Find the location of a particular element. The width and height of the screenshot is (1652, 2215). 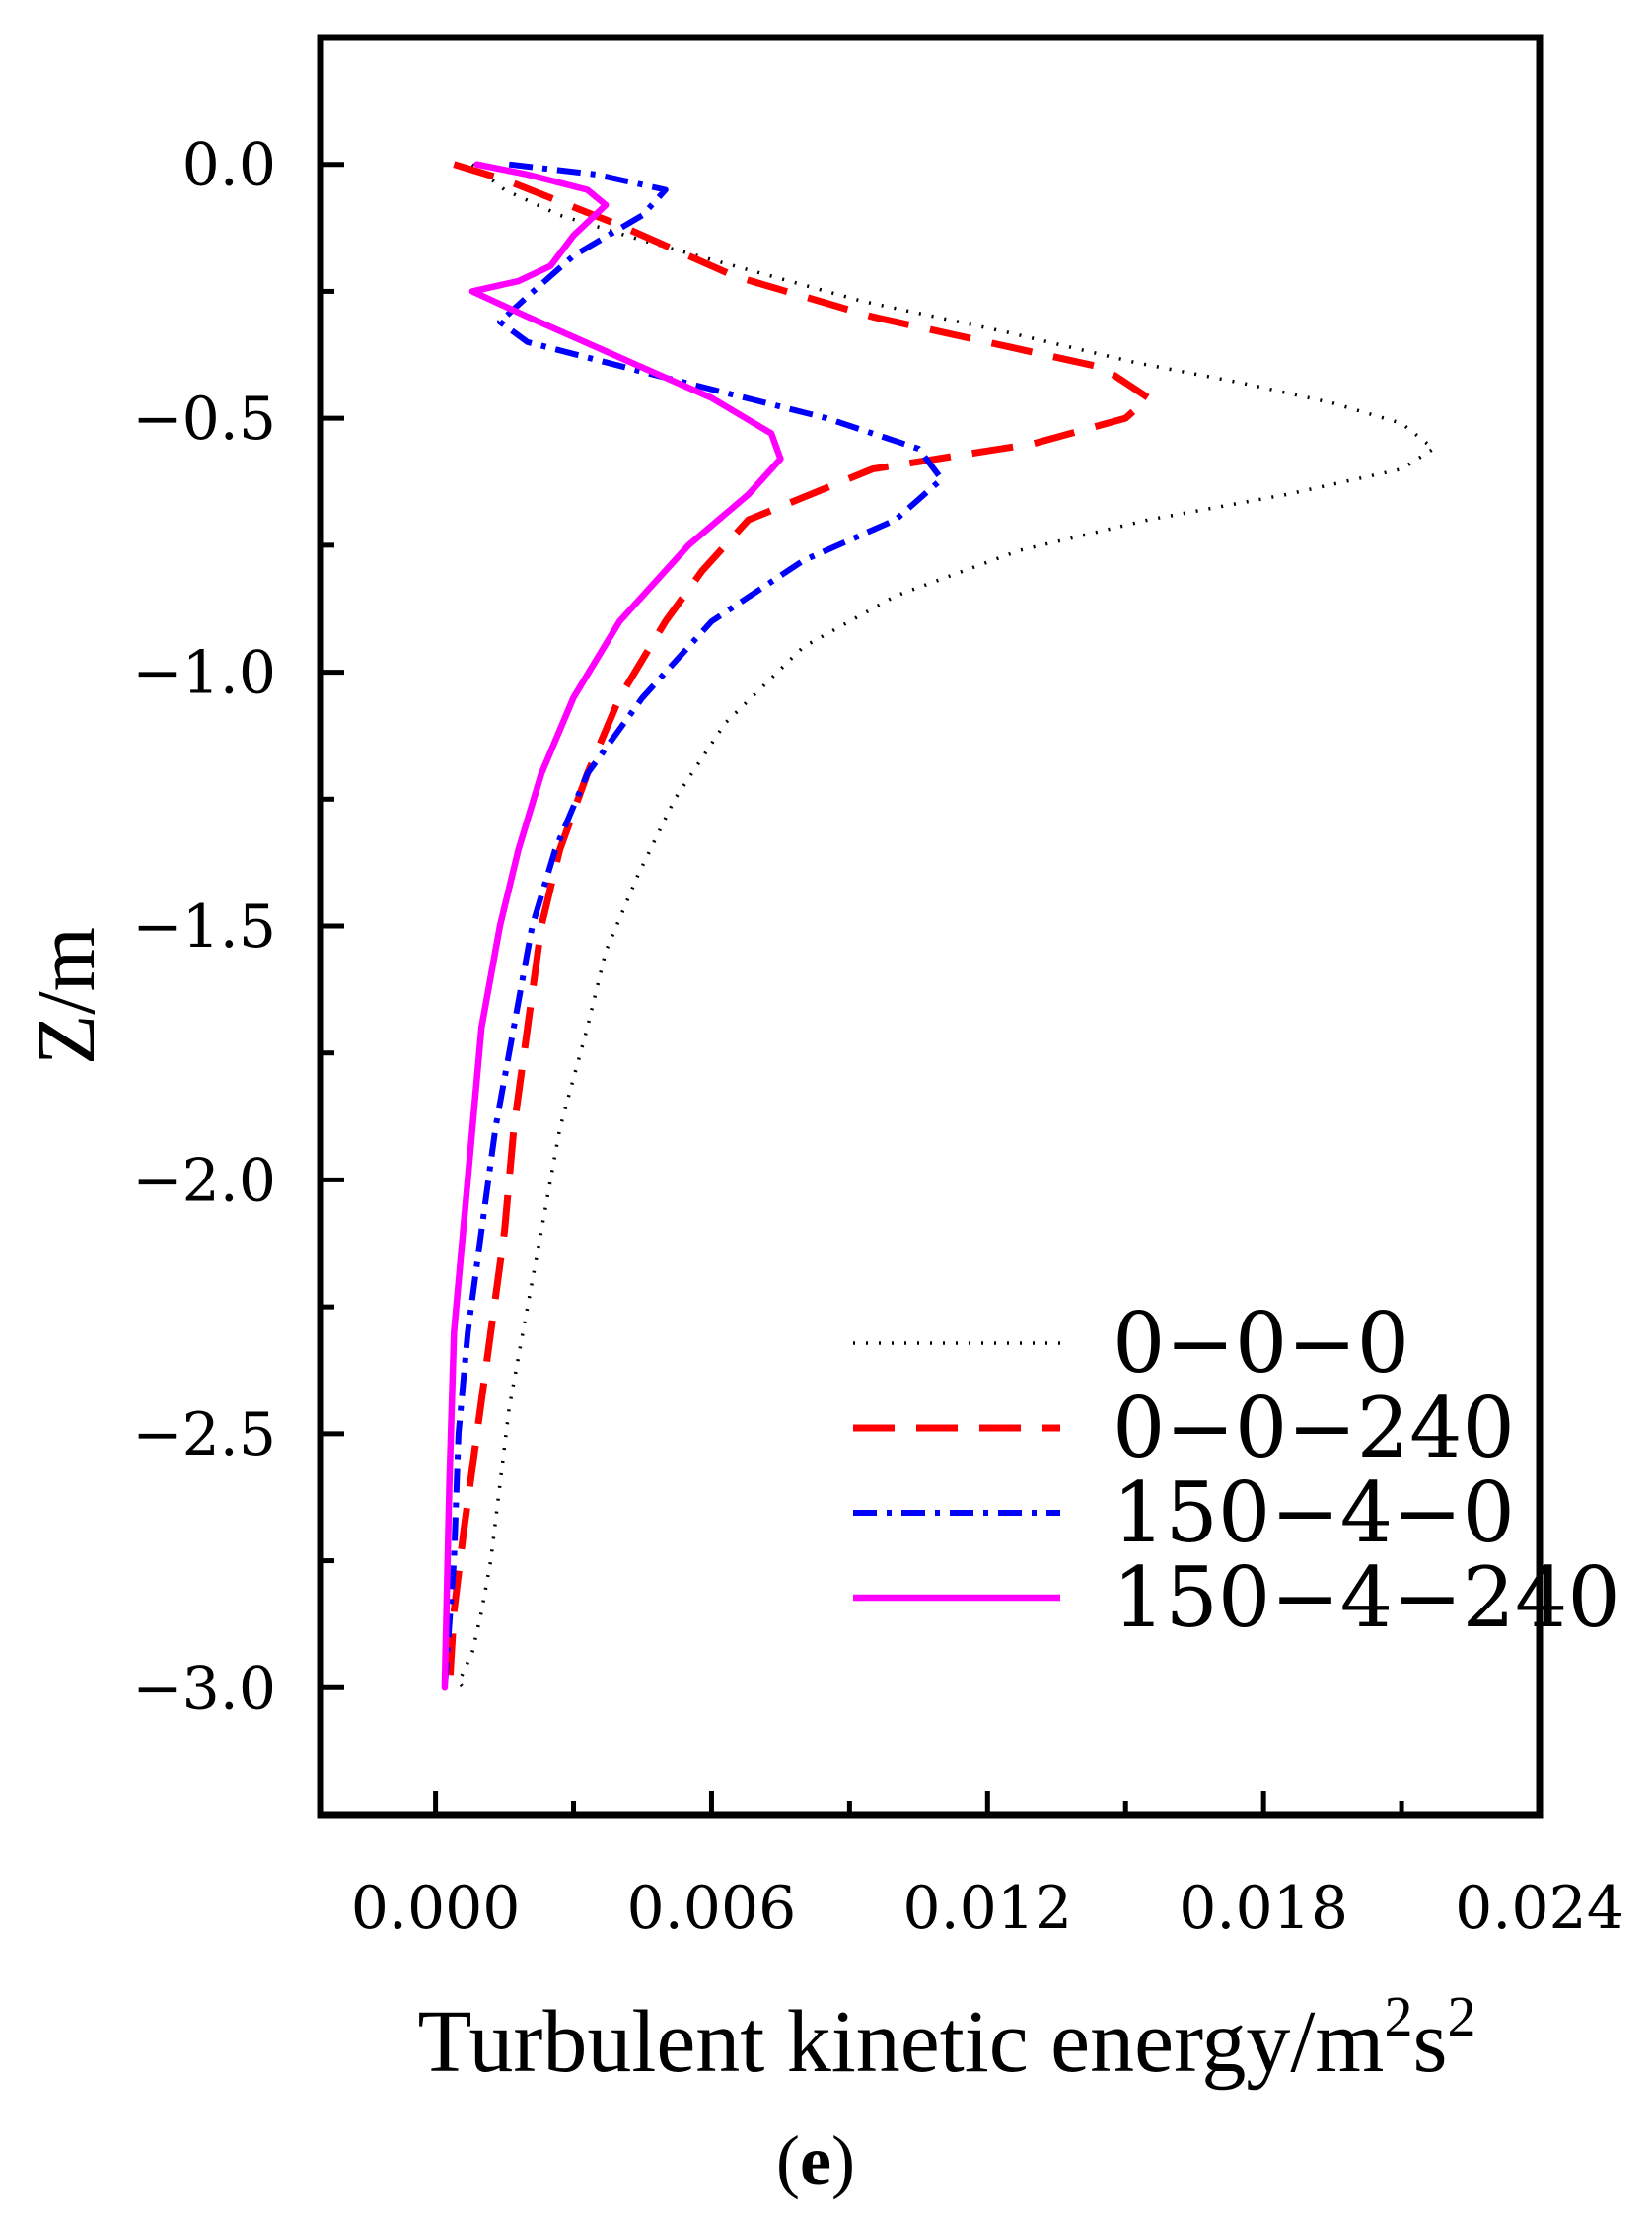

y-tick-label: −1.0 is located at coordinates (204, 674).